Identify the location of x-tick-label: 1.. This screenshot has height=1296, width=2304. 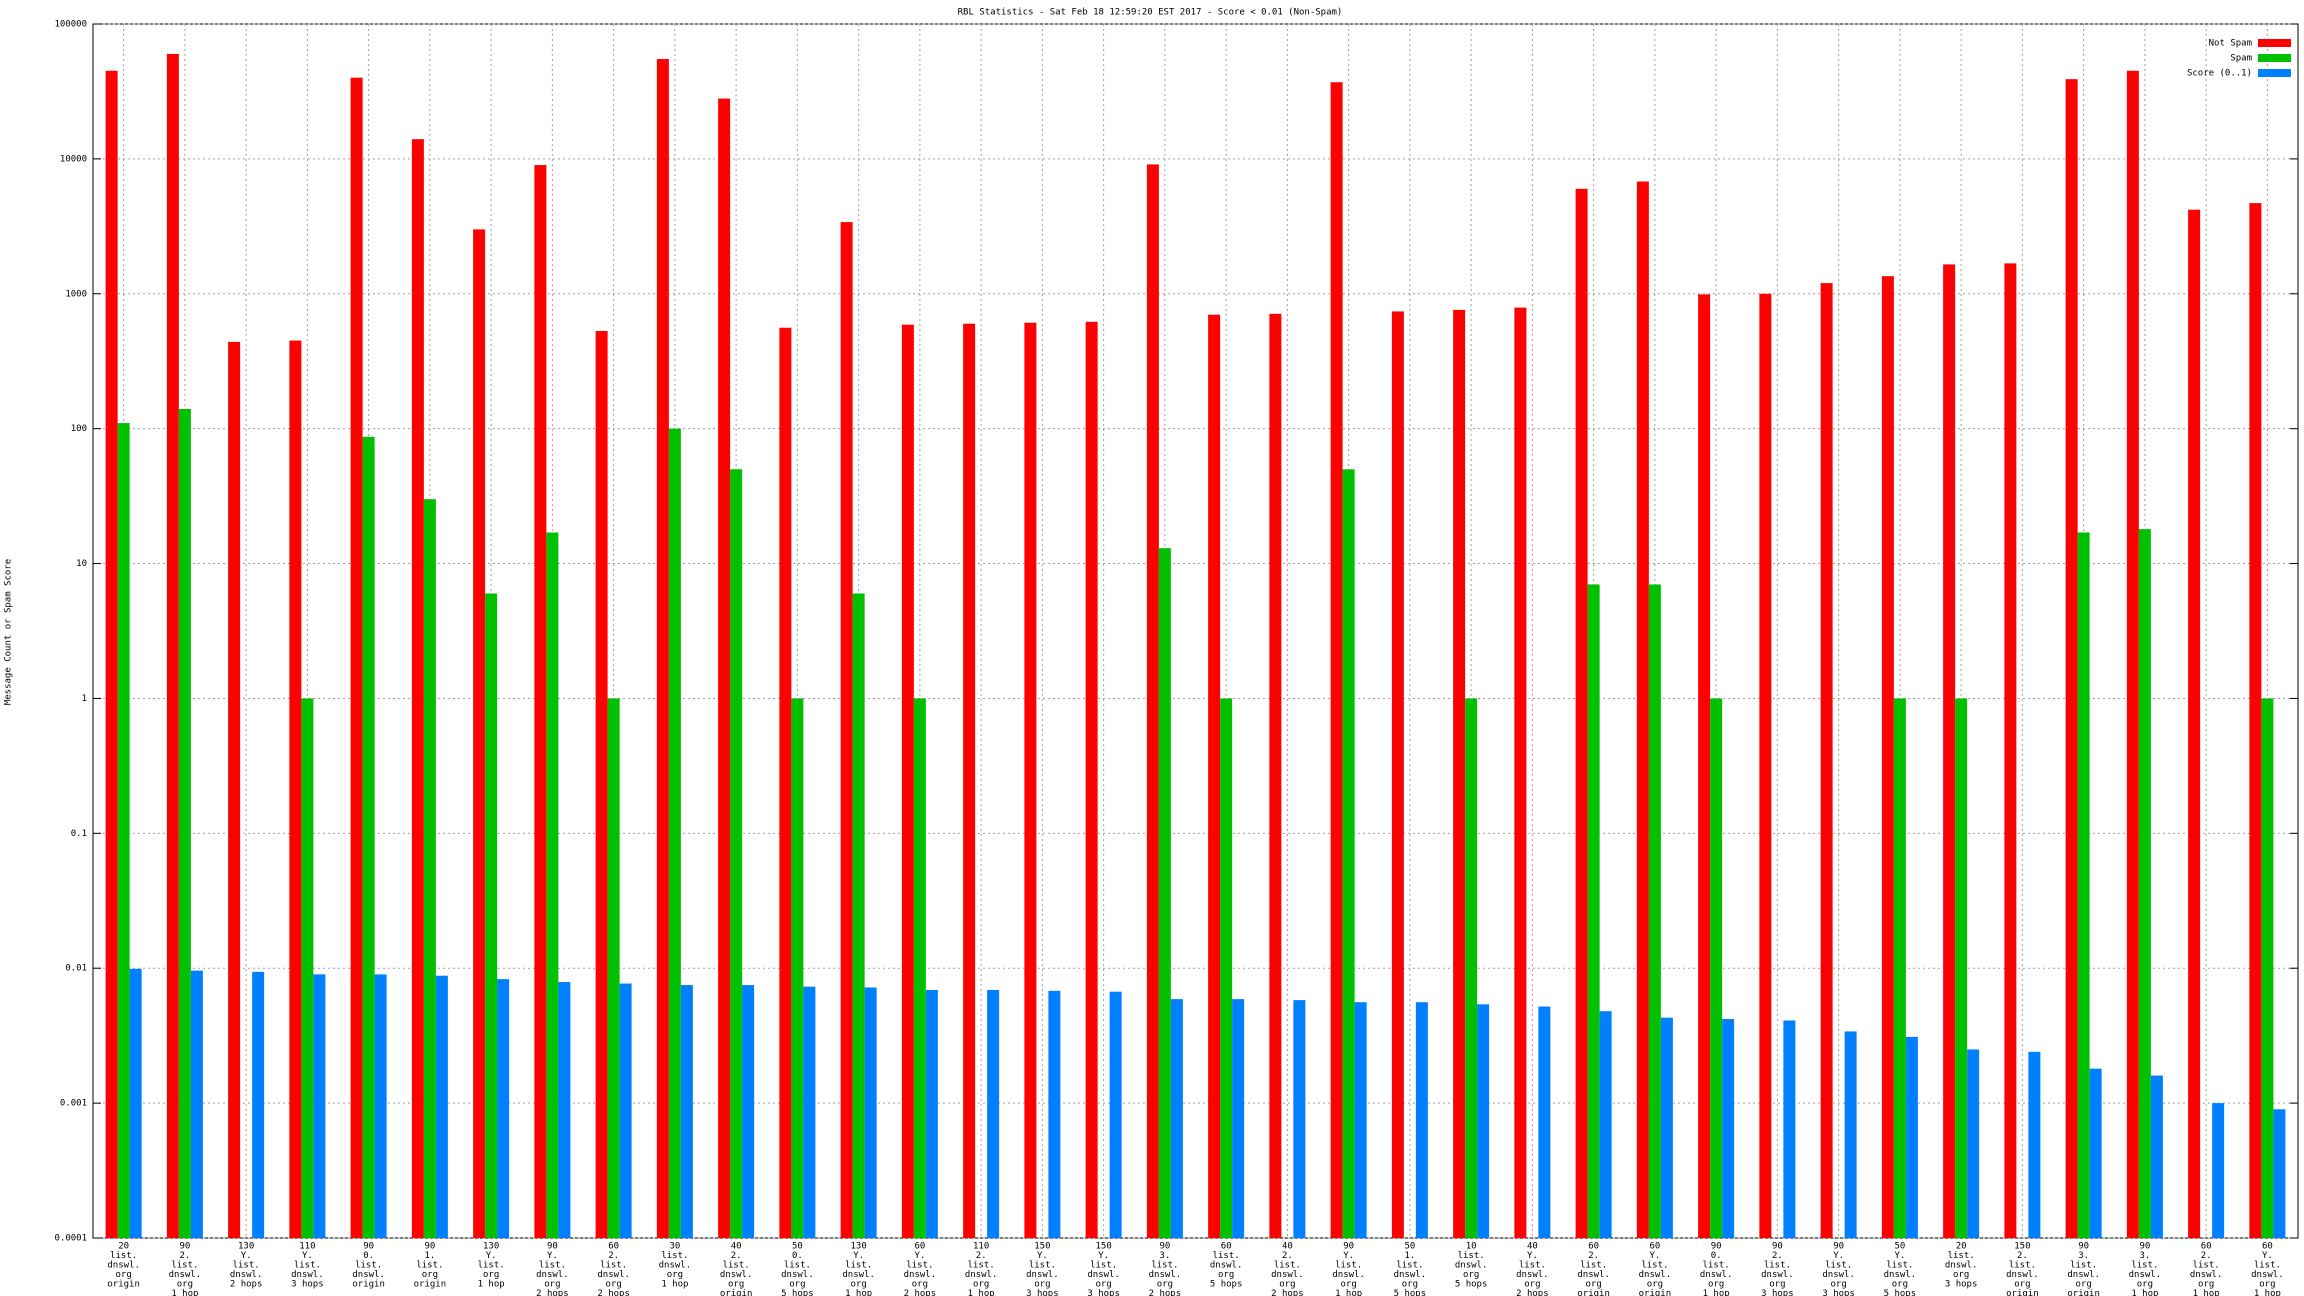
(429, 1256).